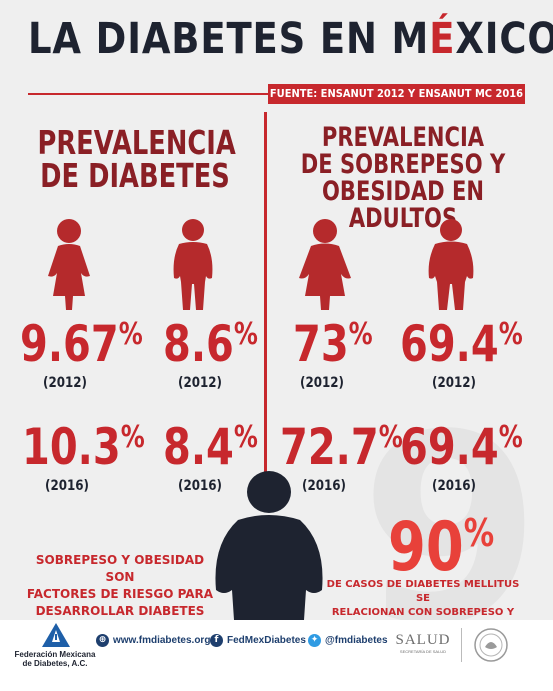 The width and height of the screenshot is (553, 691). What do you see at coordinates (461, 645) in the screenshot?
I see `footer-separator` at bounding box center [461, 645].